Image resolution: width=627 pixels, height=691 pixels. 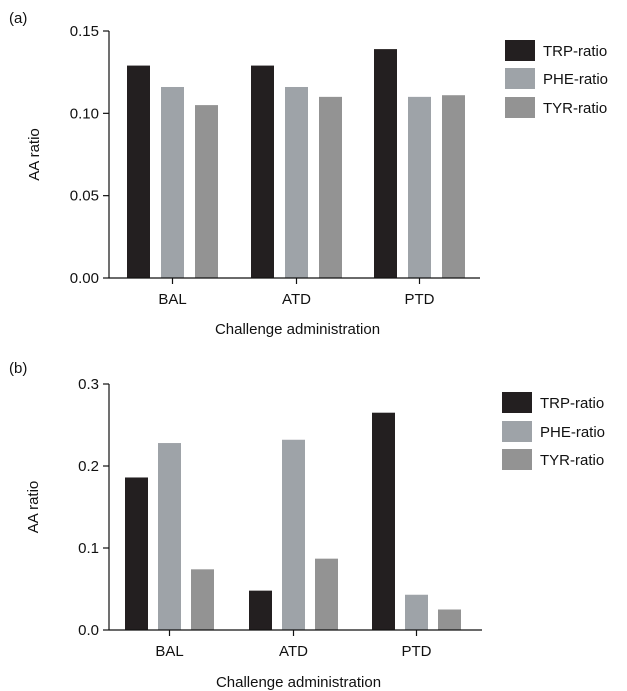 What do you see at coordinates (88, 630) in the screenshot?
I see `y-tick-label: 0.0` at bounding box center [88, 630].